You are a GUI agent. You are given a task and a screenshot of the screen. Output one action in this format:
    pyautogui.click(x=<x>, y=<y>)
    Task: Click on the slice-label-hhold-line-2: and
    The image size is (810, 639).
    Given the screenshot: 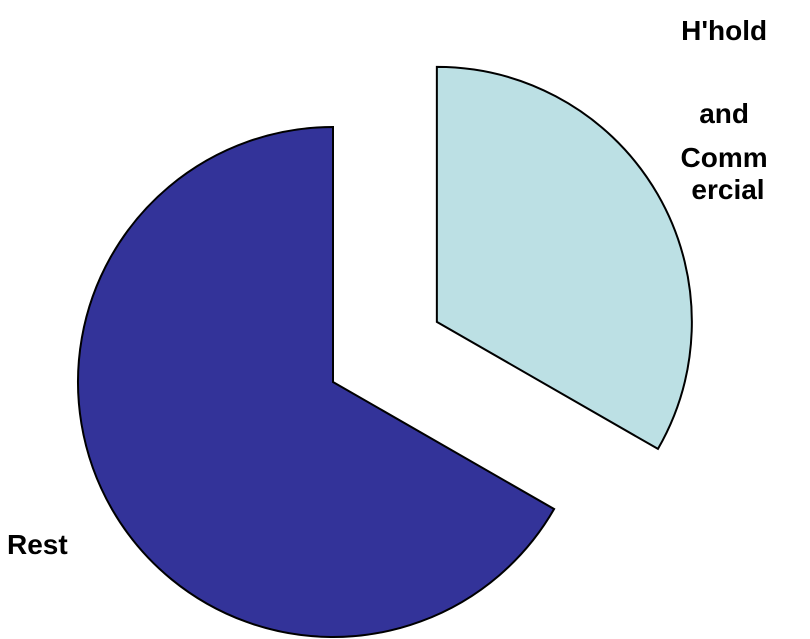 What is the action you would take?
    pyautogui.click(x=724, y=113)
    